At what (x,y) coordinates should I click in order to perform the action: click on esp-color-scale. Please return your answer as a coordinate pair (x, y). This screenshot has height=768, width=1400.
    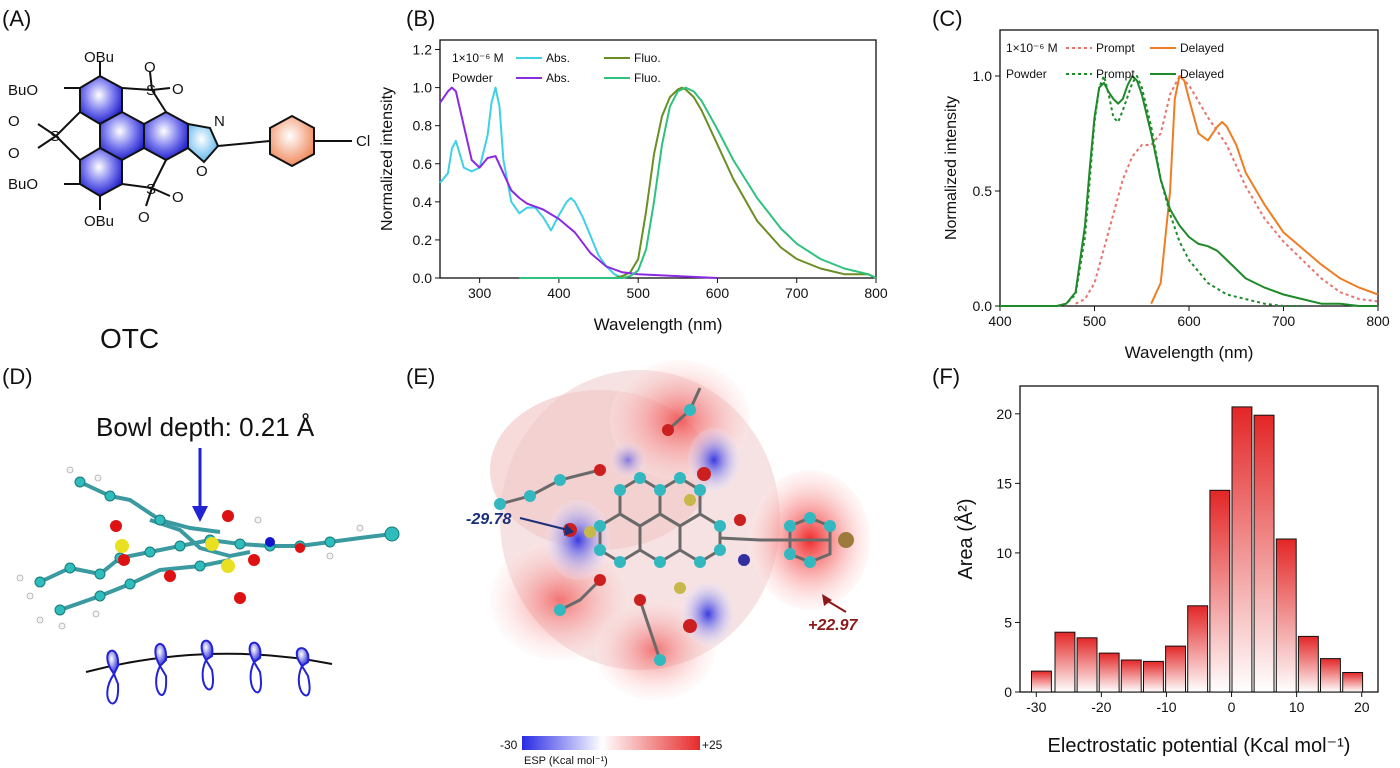
    Looking at the image, I should click on (611, 743).